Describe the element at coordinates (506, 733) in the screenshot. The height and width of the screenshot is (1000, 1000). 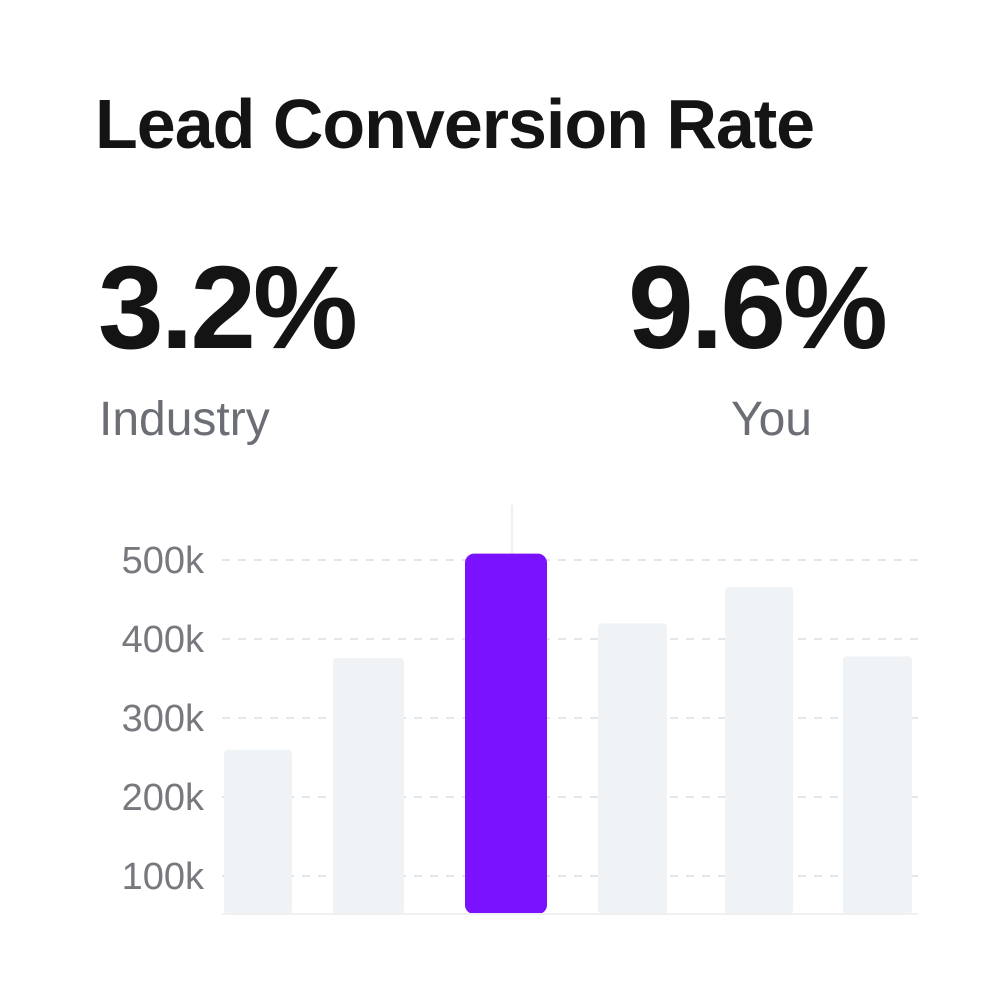
I see `bar-highlighted` at that location.